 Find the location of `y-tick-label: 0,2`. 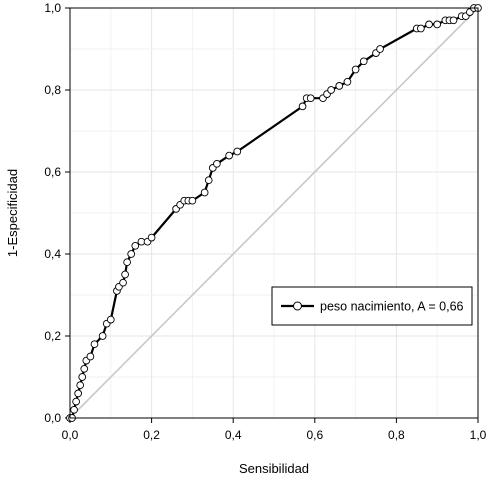

y-tick-label: 0,2 is located at coordinates (52, 336).